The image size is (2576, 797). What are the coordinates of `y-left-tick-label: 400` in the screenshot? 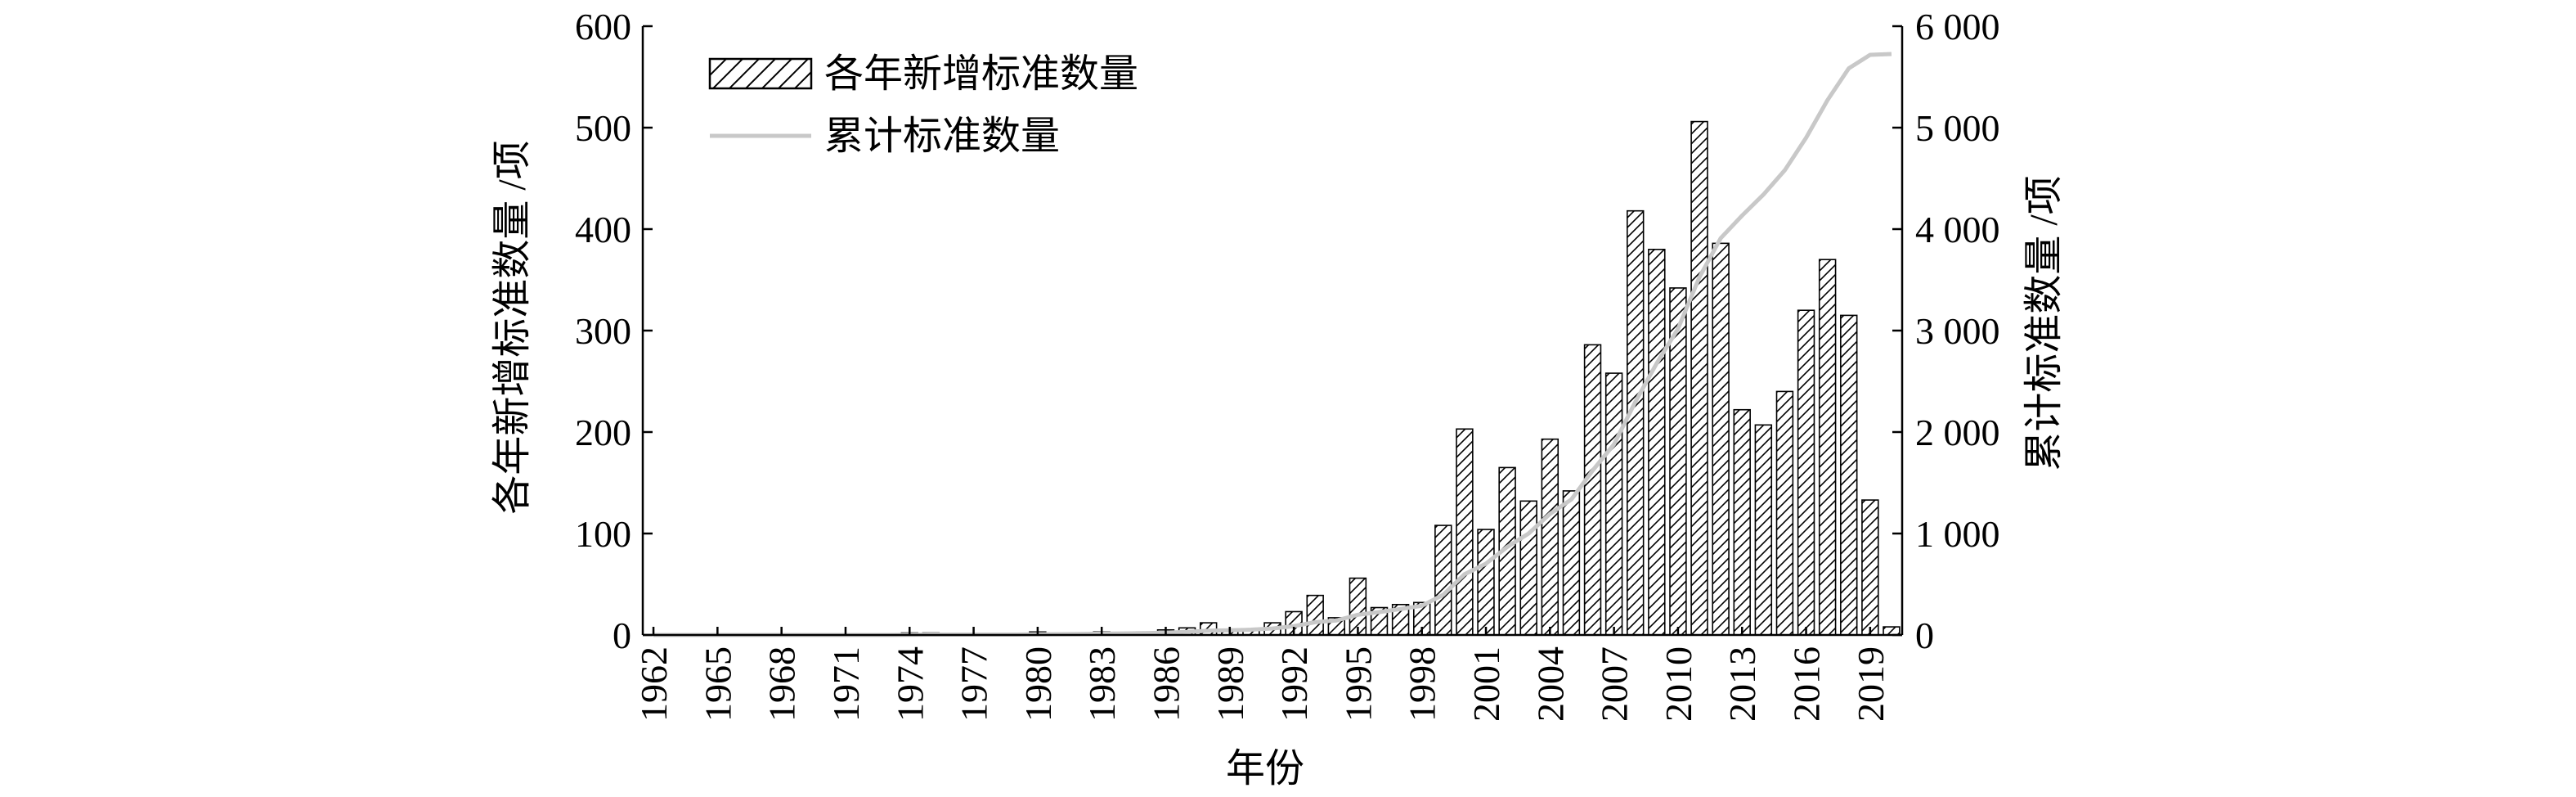 It's located at (603, 229).